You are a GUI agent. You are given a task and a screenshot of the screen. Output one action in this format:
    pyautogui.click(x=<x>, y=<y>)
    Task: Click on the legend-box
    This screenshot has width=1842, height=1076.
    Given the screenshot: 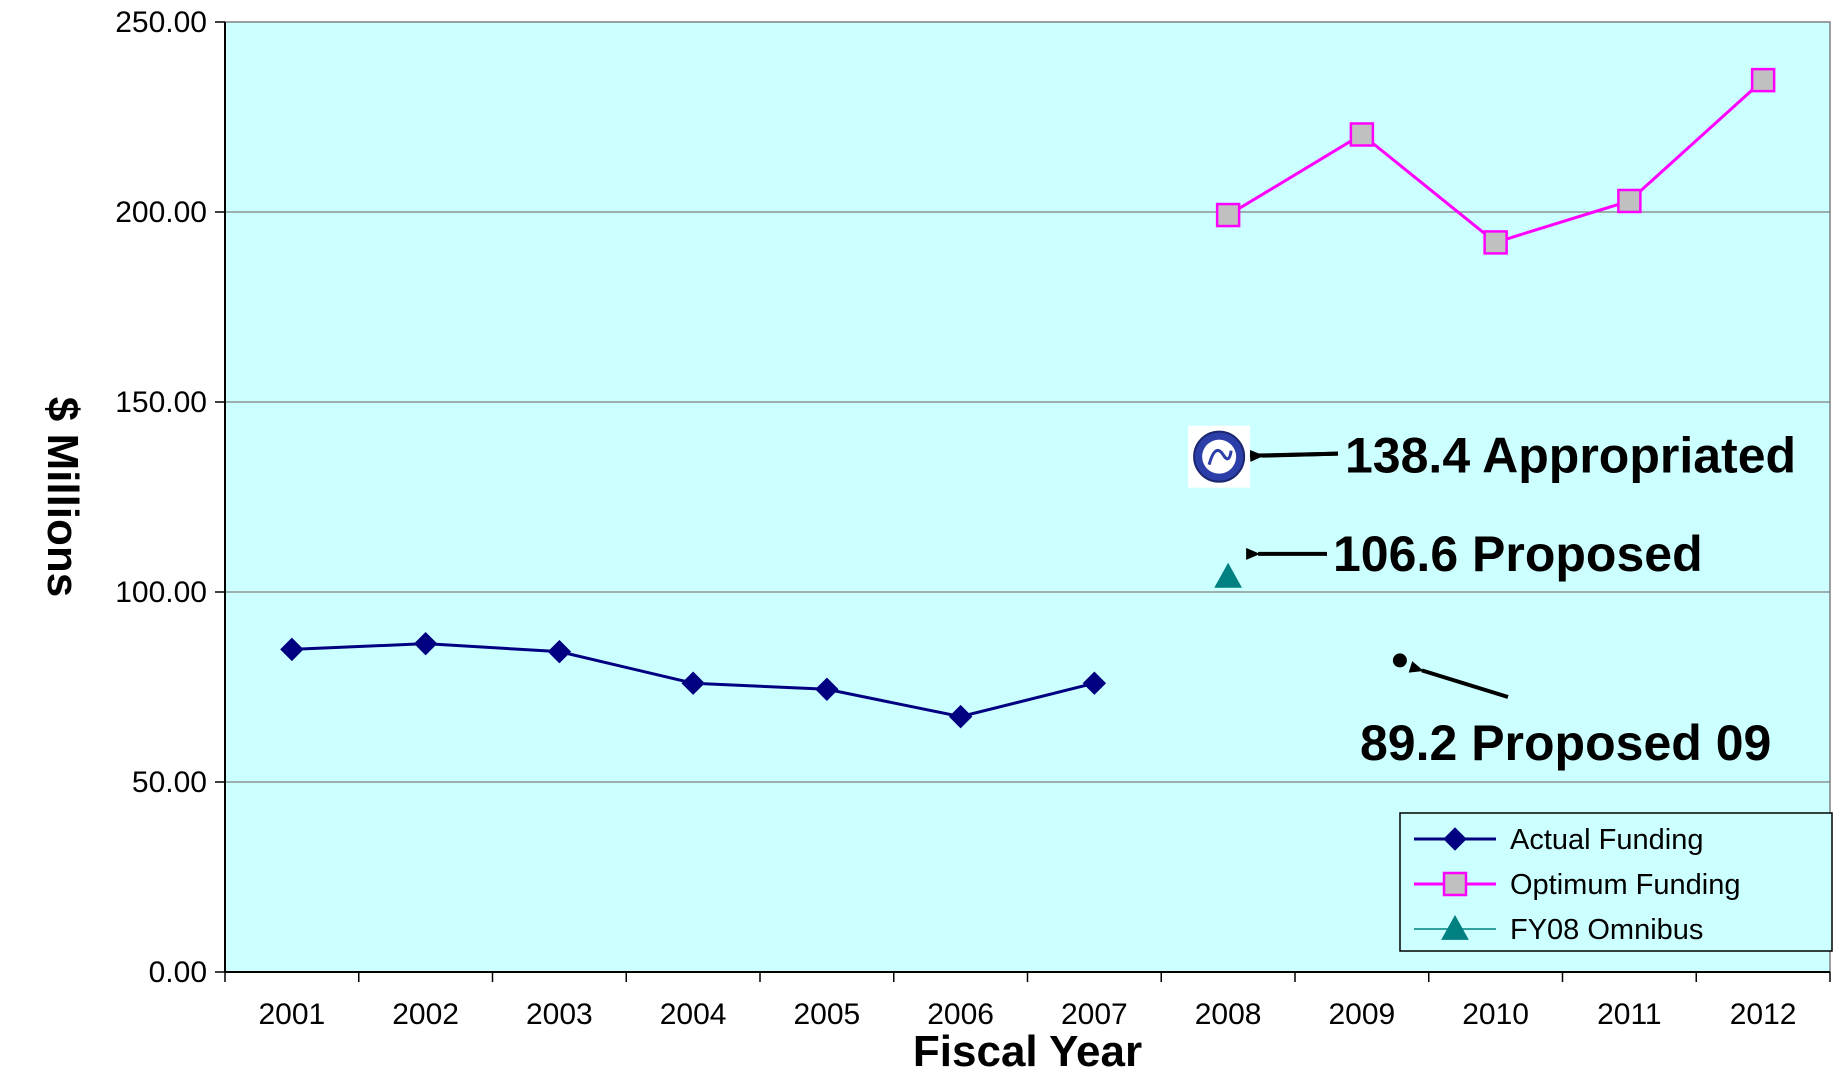 What is the action you would take?
    pyautogui.click(x=1616, y=882)
    